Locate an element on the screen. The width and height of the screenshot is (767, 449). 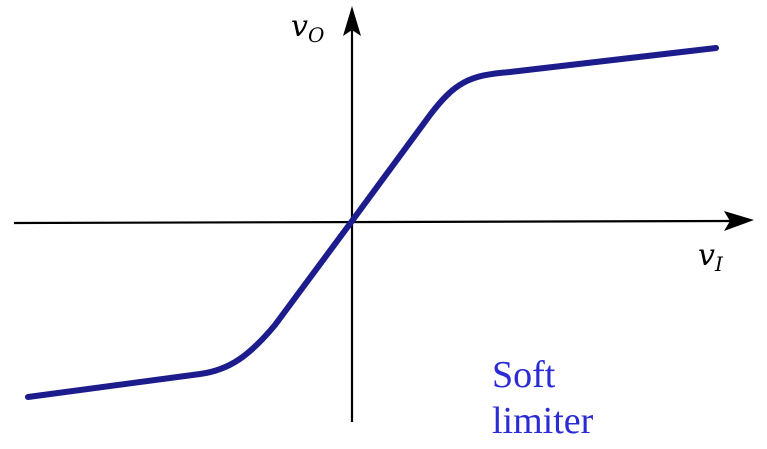
caption-line-1: Soft is located at coordinates (524, 375).